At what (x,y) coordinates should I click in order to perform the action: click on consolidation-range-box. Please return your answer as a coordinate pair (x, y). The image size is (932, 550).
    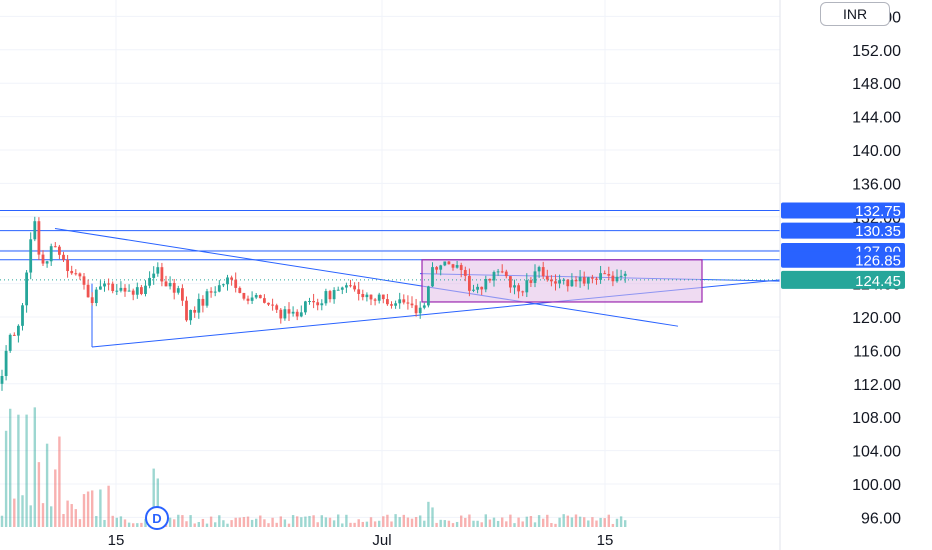
    Looking at the image, I should click on (562, 281).